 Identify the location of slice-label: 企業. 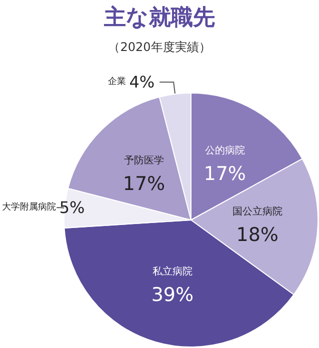
(117, 82).